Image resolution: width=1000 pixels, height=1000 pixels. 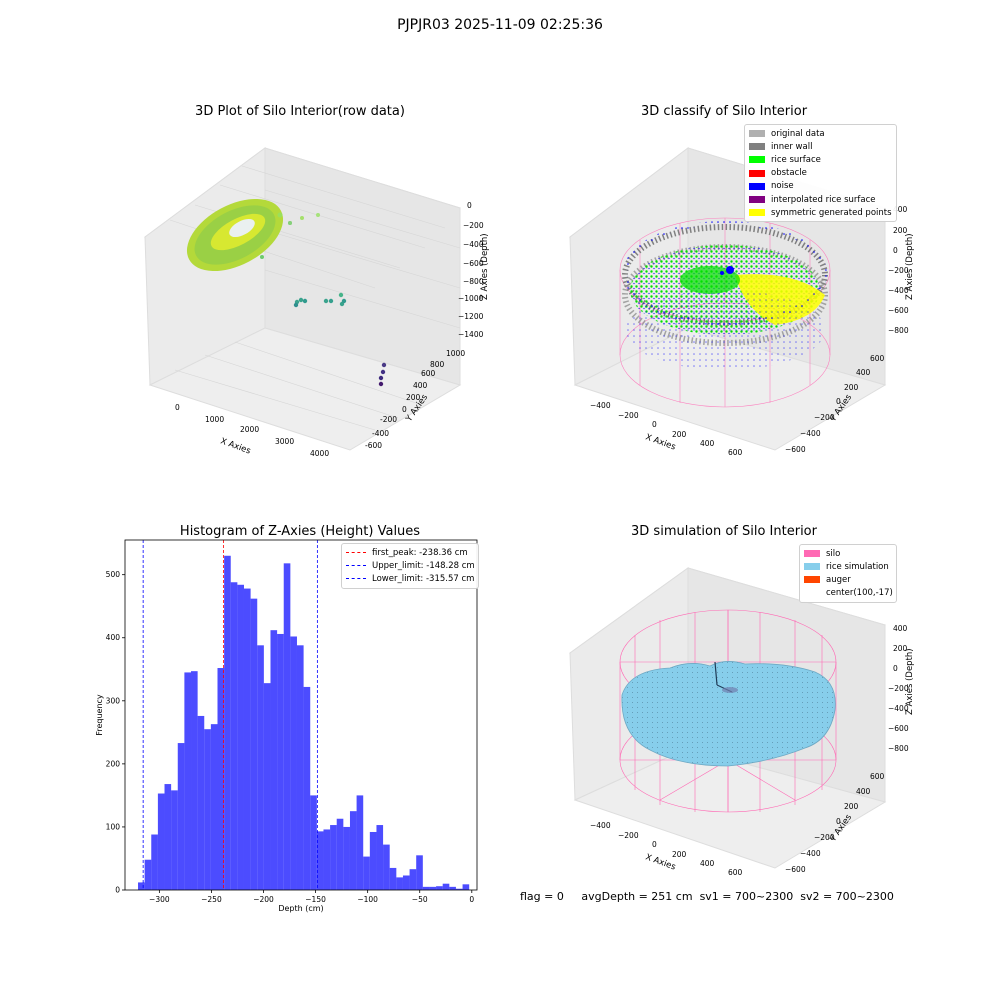 I want to click on classify-z-tick: −800, so click(x=898, y=330).